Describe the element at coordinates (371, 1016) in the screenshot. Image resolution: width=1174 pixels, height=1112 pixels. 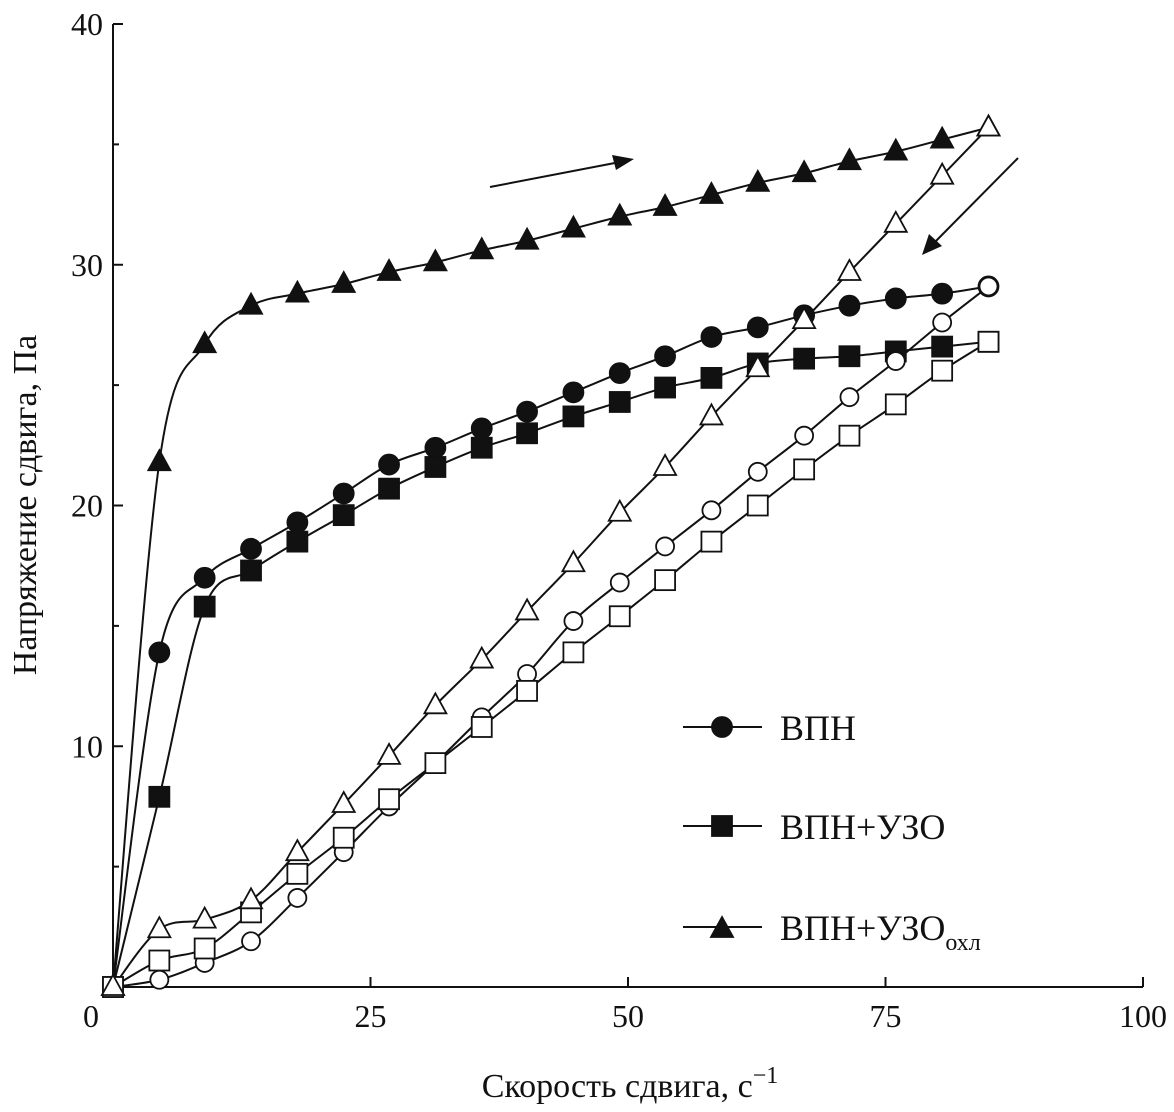
I see `x-tick-label: 25` at that location.